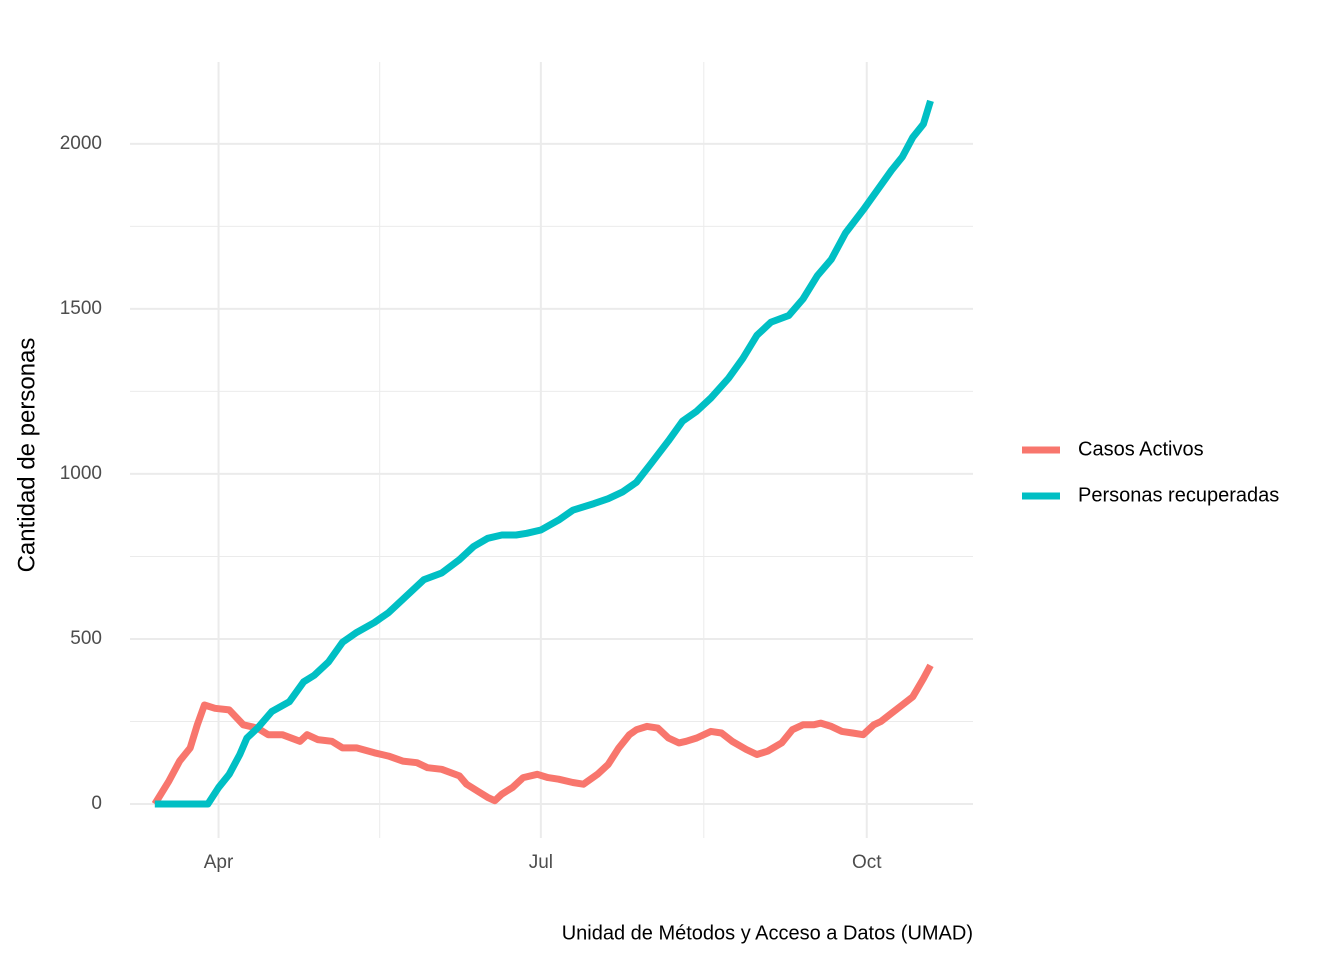 The image size is (1344, 960). Describe the element at coordinates (219, 862) in the screenshot. I see `x-tick-label: Apr` at that location.